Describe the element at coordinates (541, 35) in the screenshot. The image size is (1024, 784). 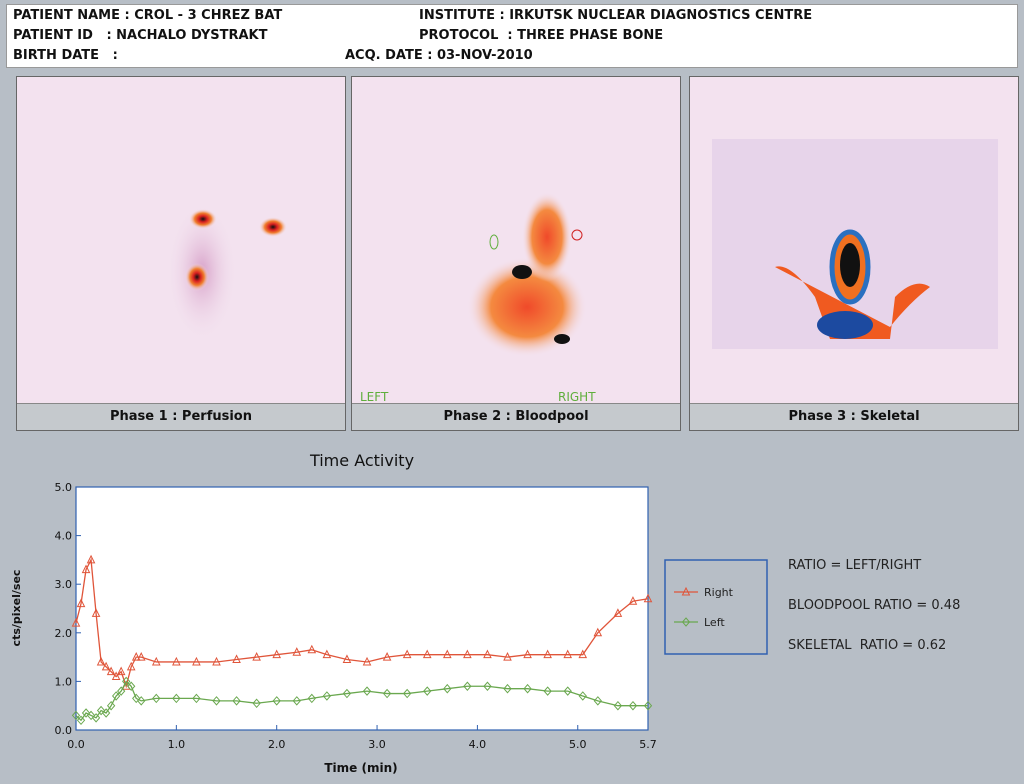
I see `protocol: PROTOCOL : THREE PHASE BONE` at that location.